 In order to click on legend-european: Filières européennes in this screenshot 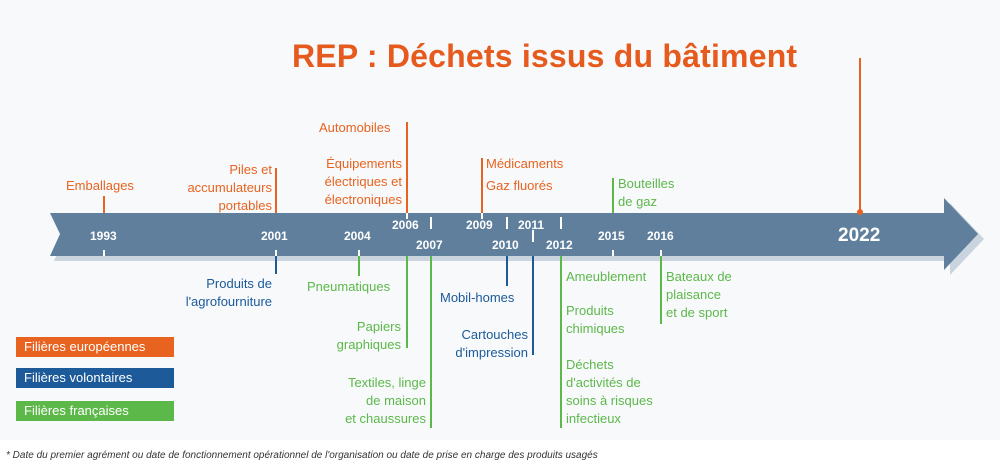, I will do `click(95, 347)`.